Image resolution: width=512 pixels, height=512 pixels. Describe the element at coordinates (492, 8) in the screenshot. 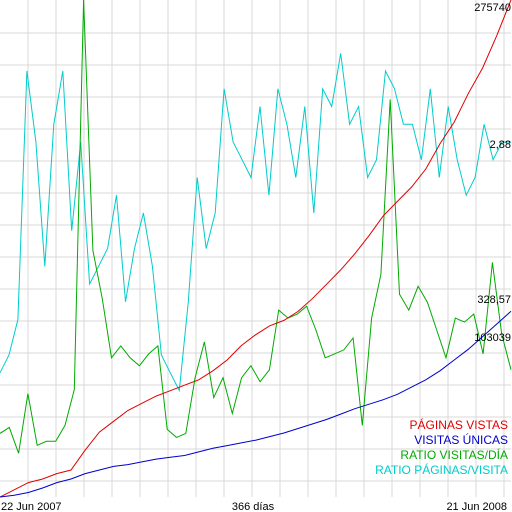

I see `paginas-end-label: 275740` at that location.